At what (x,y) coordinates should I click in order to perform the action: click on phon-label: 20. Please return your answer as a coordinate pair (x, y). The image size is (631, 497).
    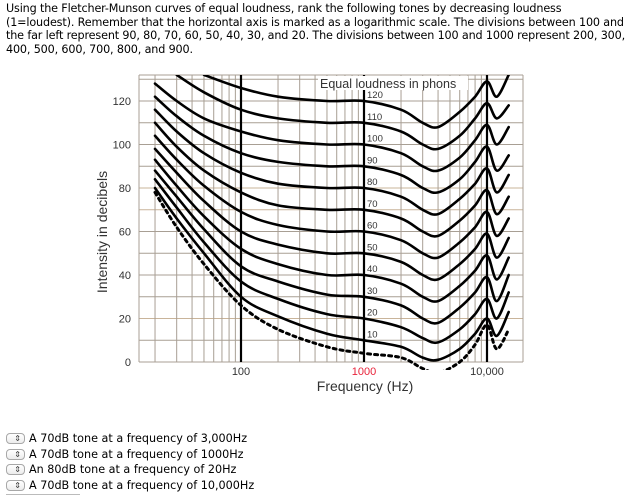
    Looking at the image, I should click on (372, 313).